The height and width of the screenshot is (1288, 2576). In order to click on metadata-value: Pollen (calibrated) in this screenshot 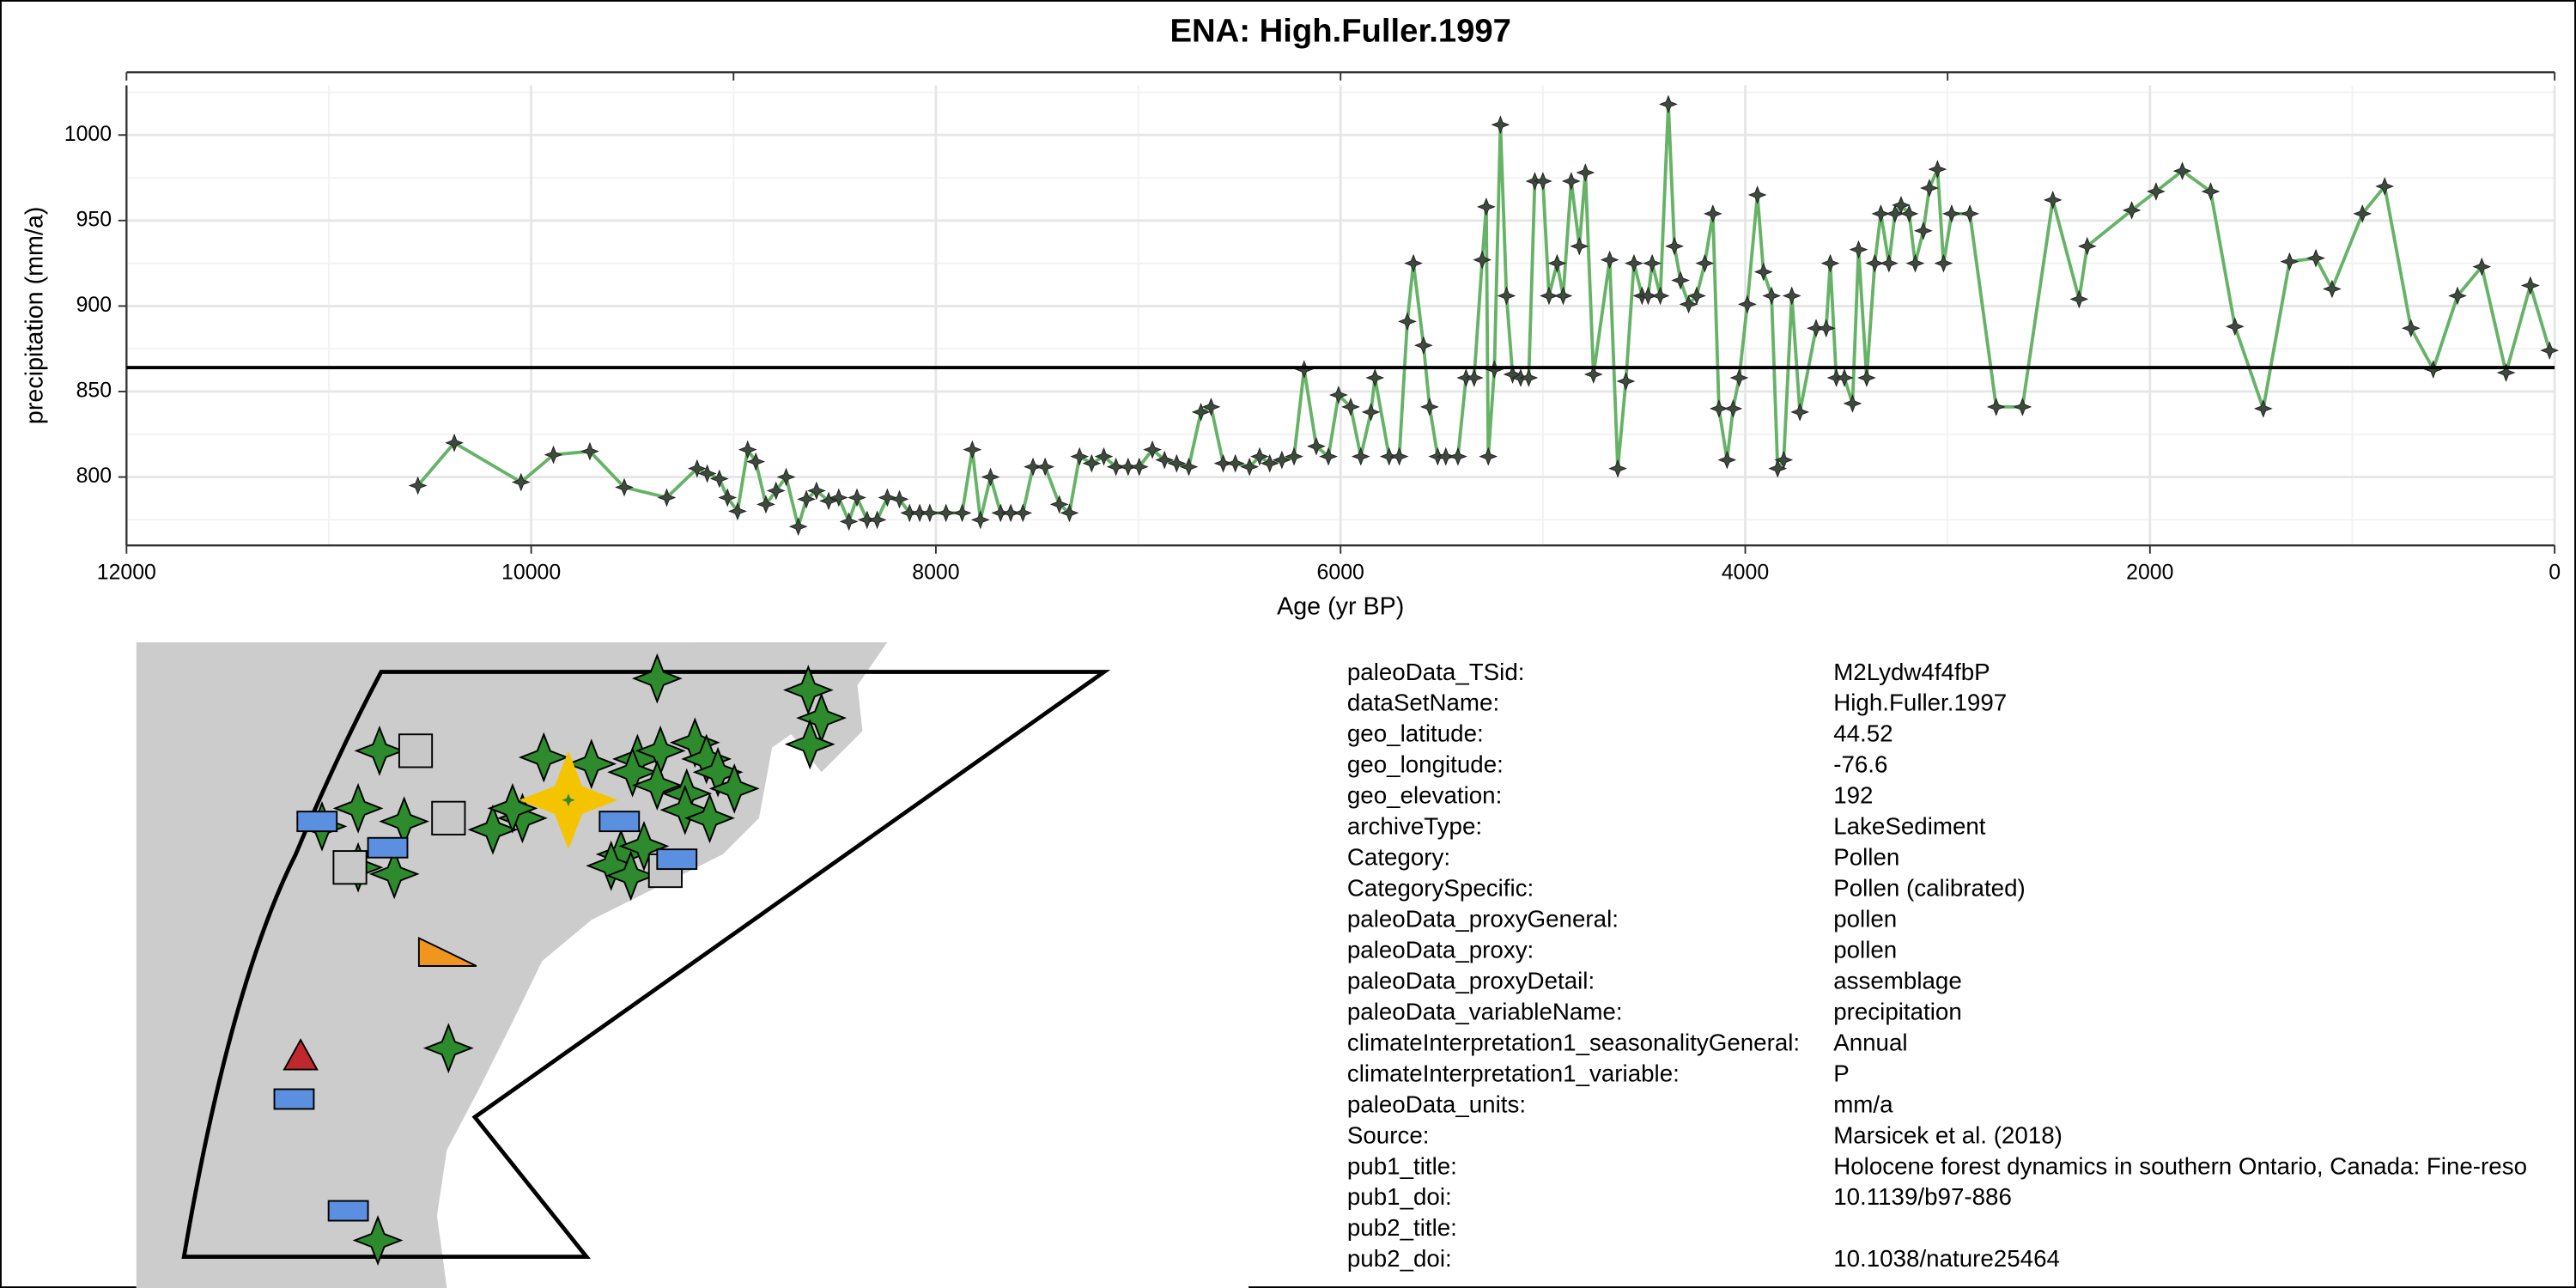, I will do `click(1930, 889)`.